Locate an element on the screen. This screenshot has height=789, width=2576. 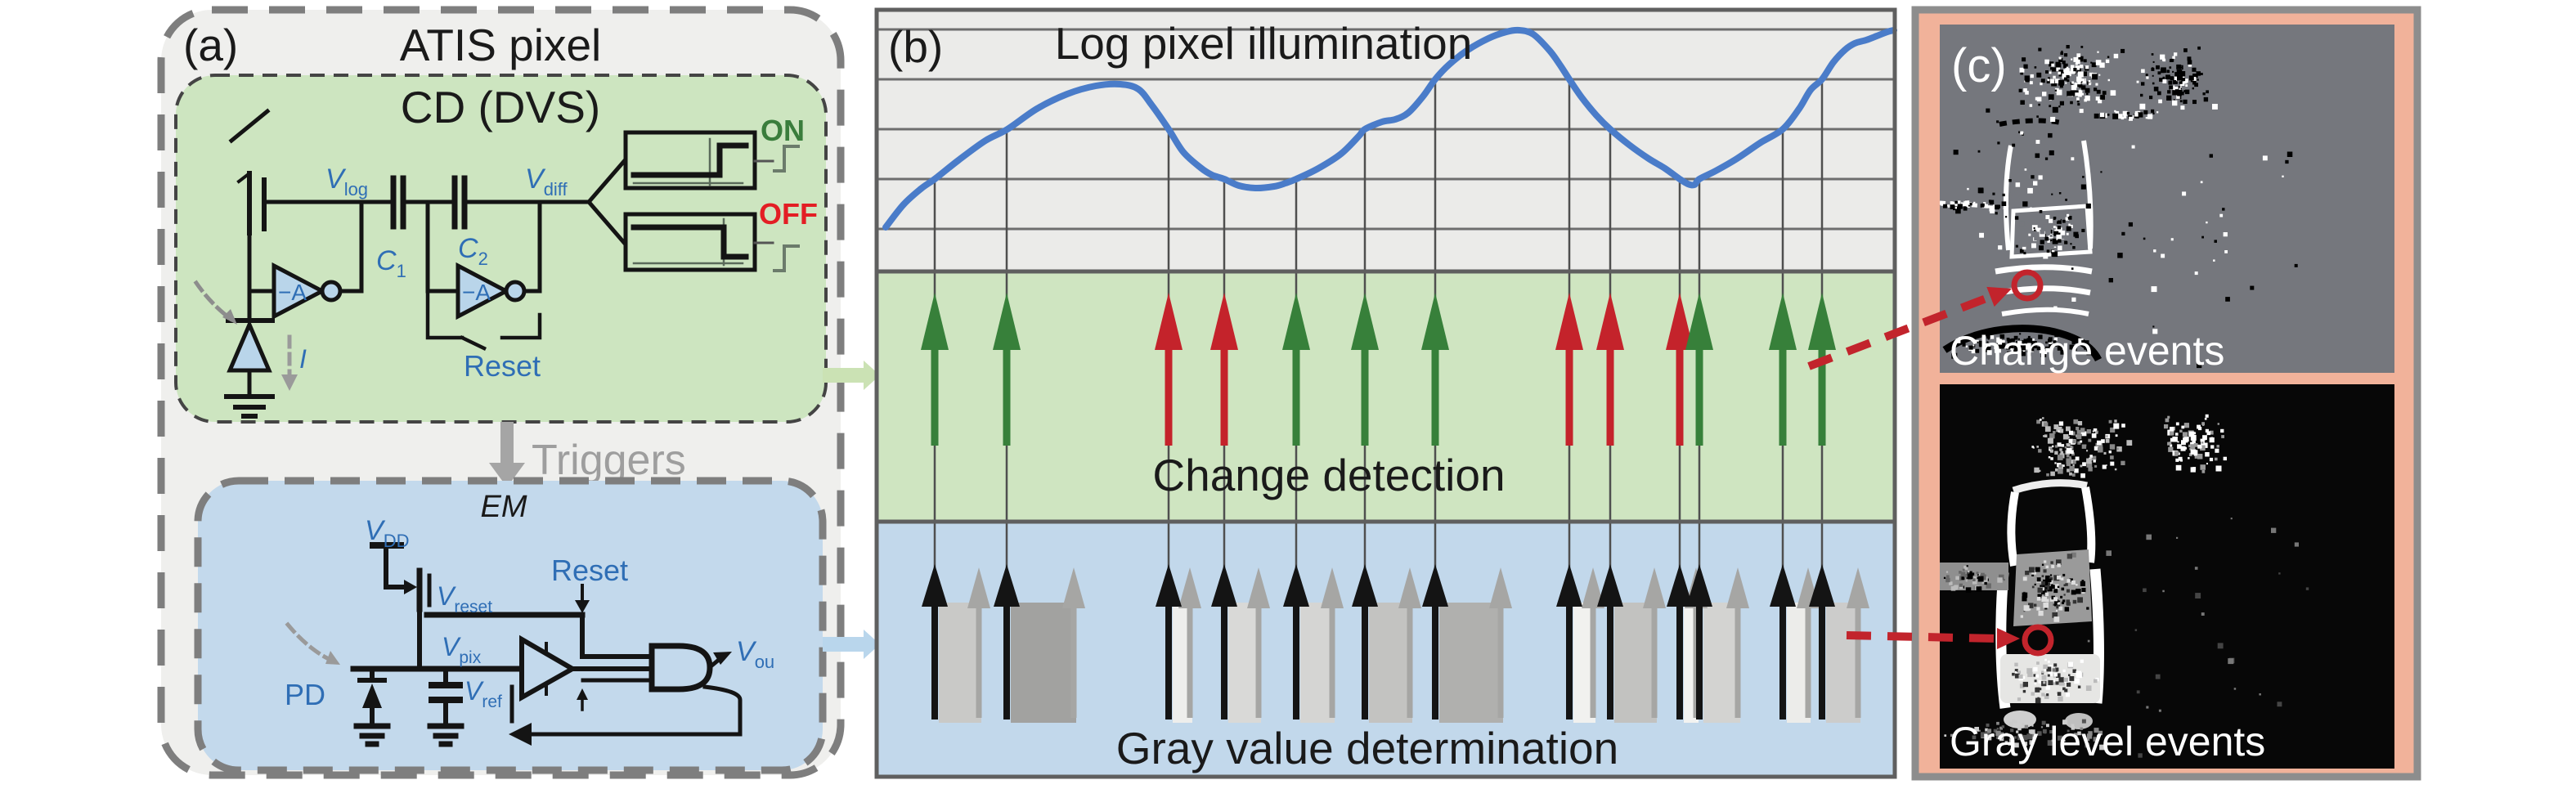
feedback-wire is located at coordinates (636, 710).